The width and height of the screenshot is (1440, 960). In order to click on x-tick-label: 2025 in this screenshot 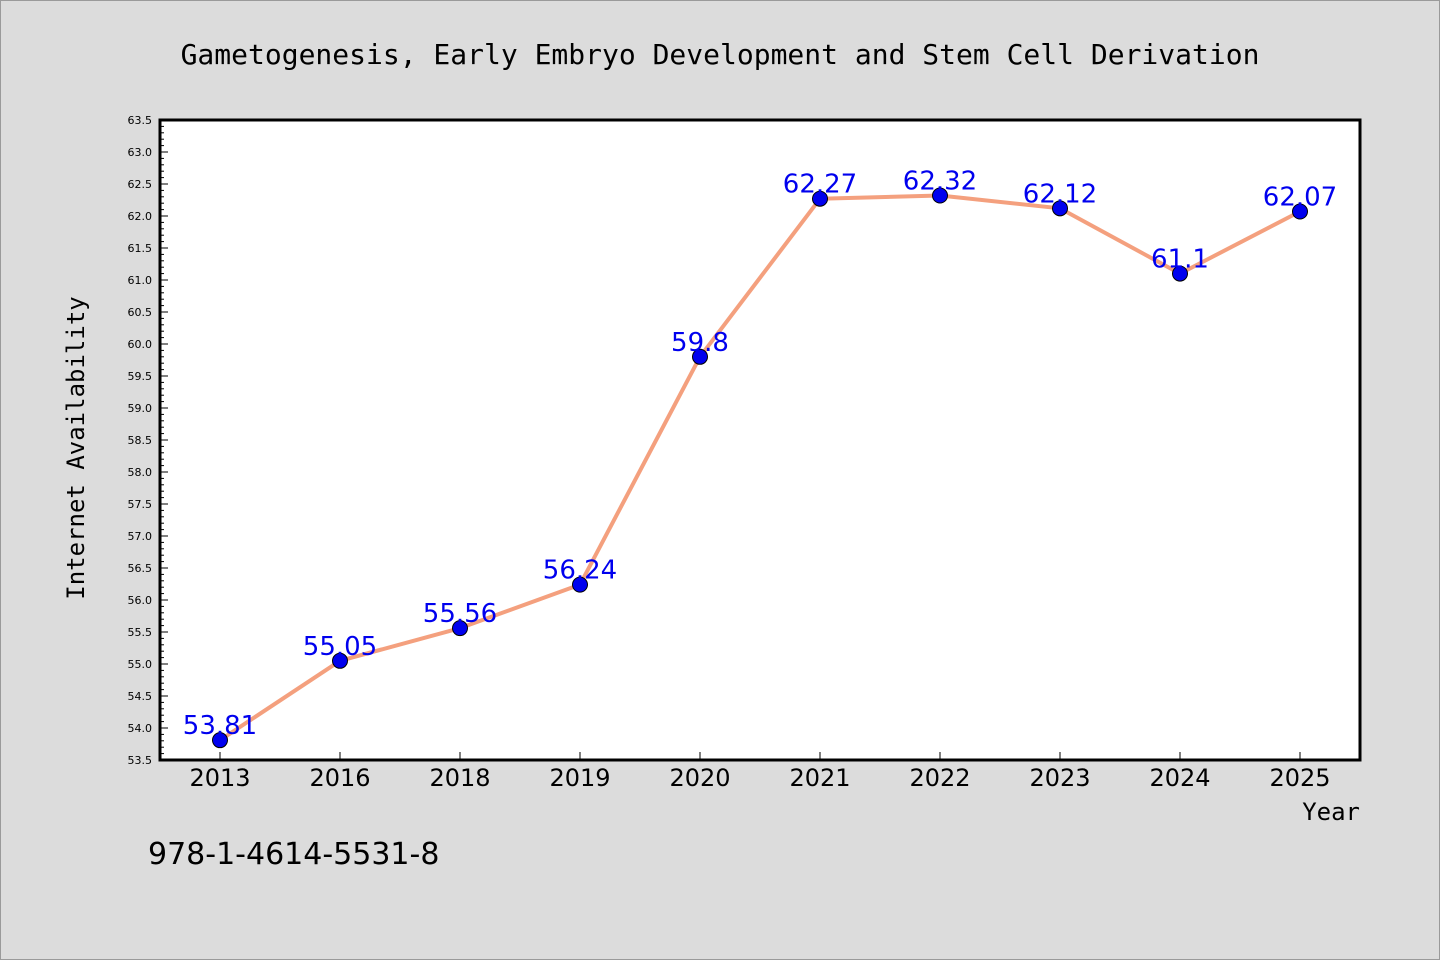, I will do `click(1299, 778)`.